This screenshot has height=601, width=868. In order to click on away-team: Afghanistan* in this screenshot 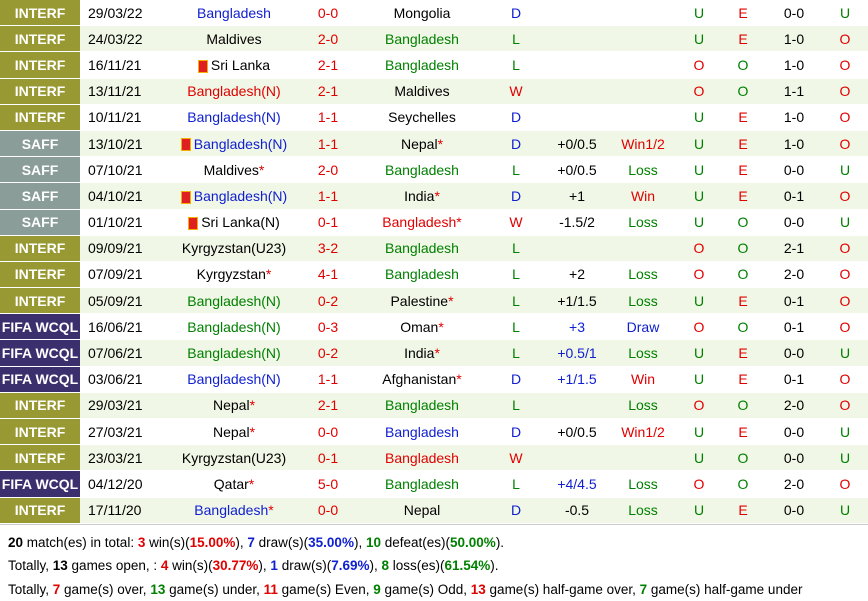, I will do `click(422, 379)`.